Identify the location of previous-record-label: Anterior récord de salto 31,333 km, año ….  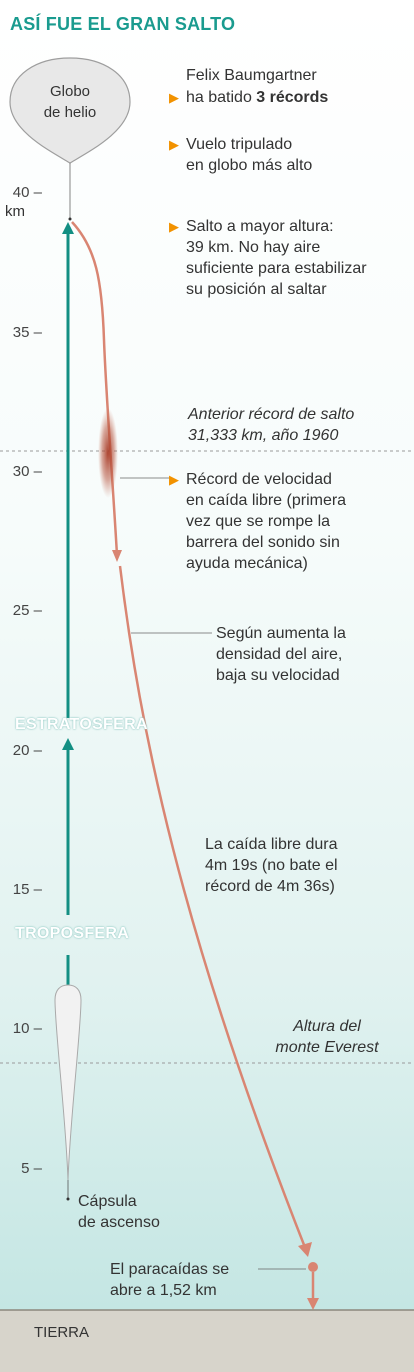
(271, 425).